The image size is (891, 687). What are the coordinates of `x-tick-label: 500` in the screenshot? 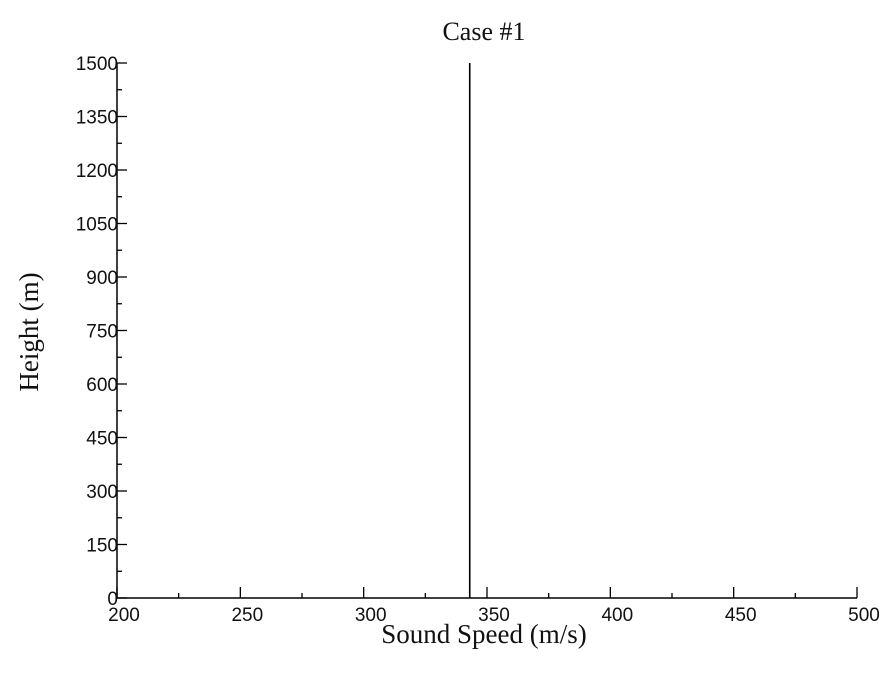 It's located at (864, 615).